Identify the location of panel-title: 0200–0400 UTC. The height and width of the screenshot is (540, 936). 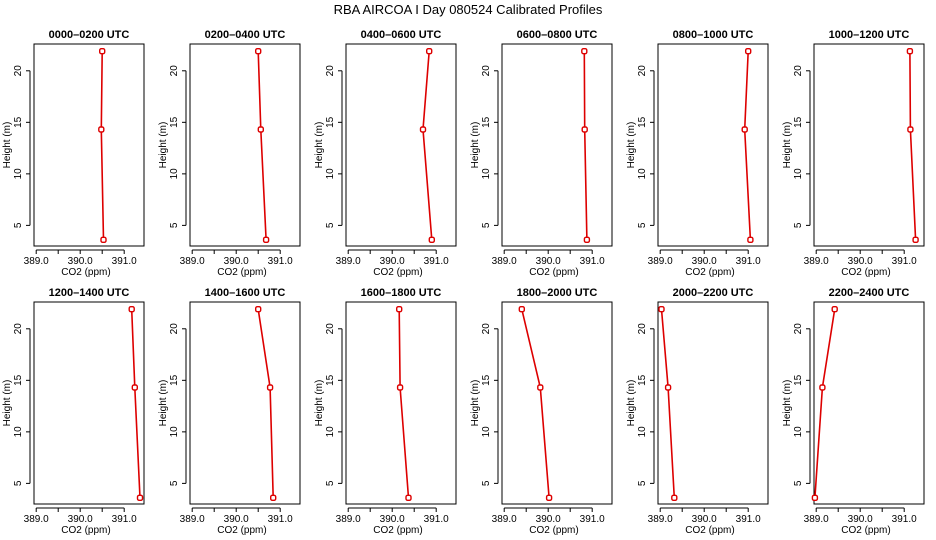
(245, 35).